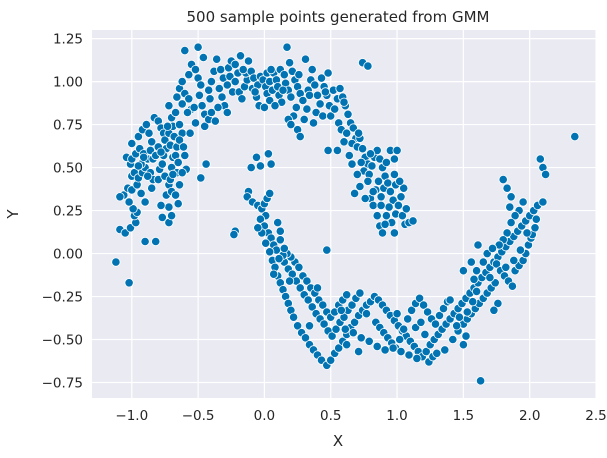 This screenshot has width=607, height=458. What do you see at coordinates (62, 212) in the screenshot?
I see `y-axis-ticks: −0.75 −0.50 −0.25 0.00 0.25 0.50 0.75 1.00 1.25` at bounding box center [62, 212].